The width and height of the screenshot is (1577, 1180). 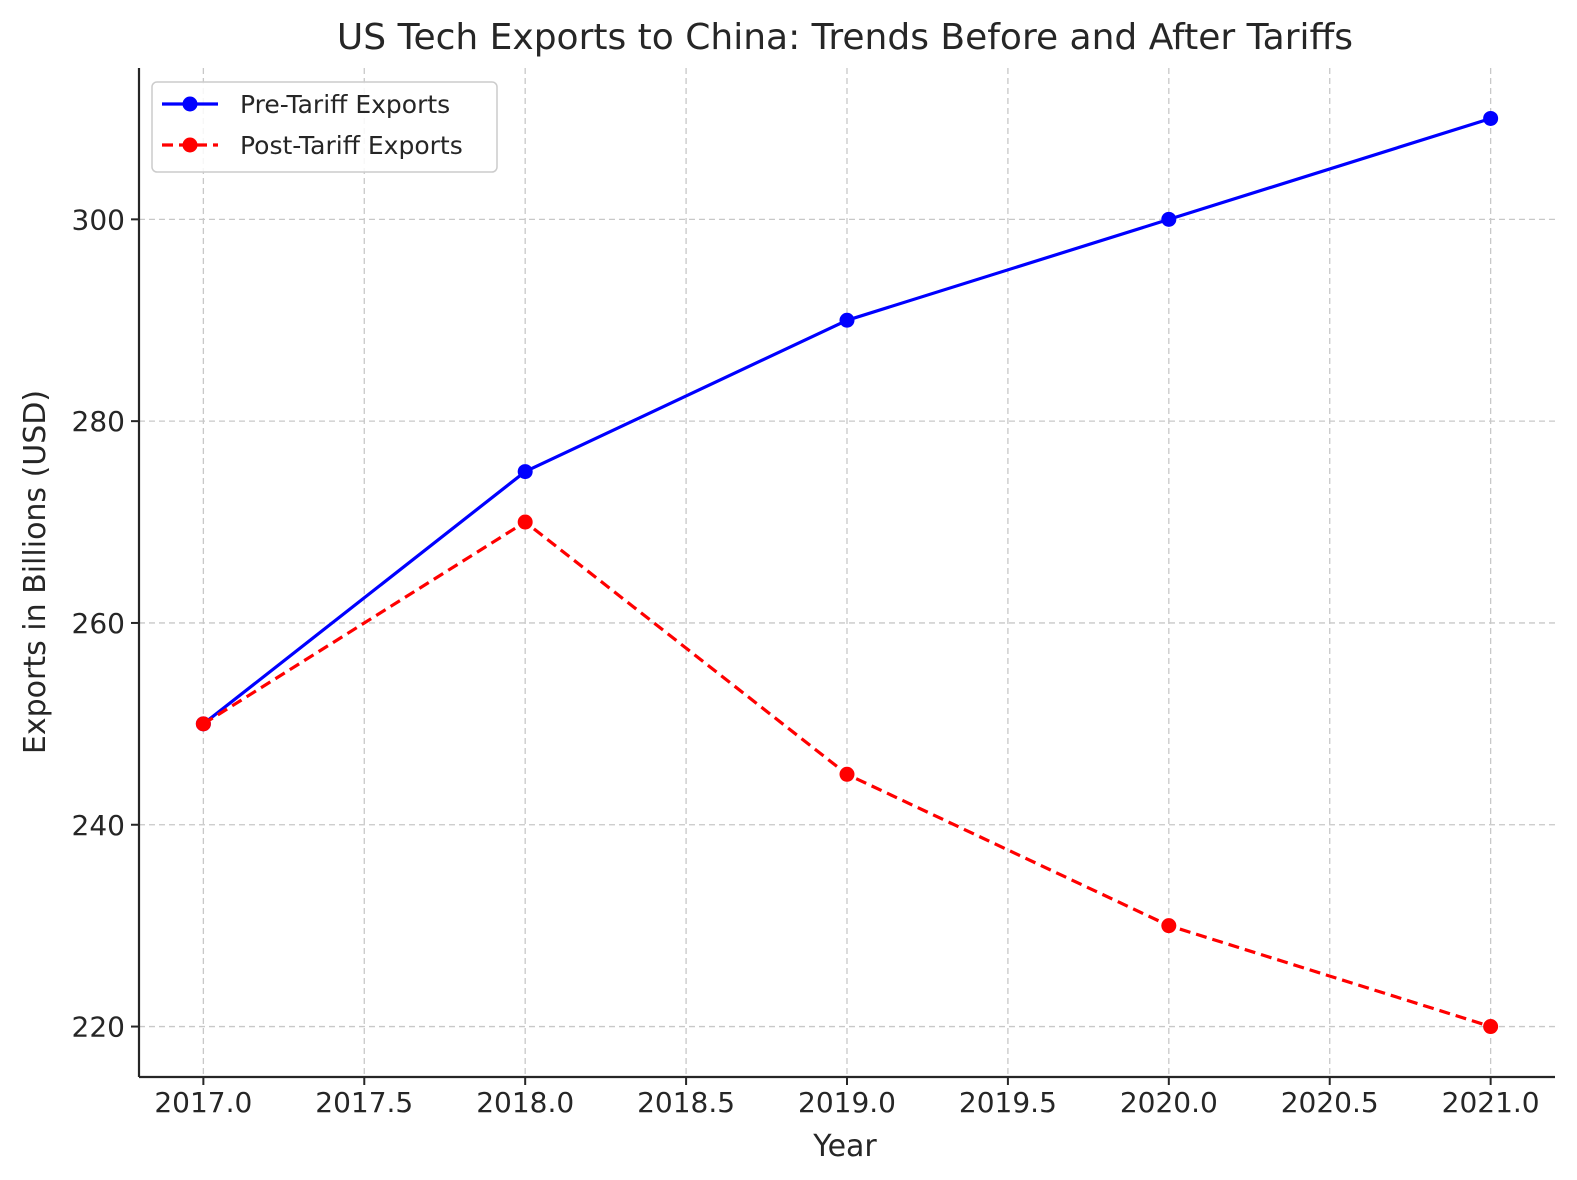 I want to click on x-tick-label: 2020.0, so click(x=1169, y=1102).